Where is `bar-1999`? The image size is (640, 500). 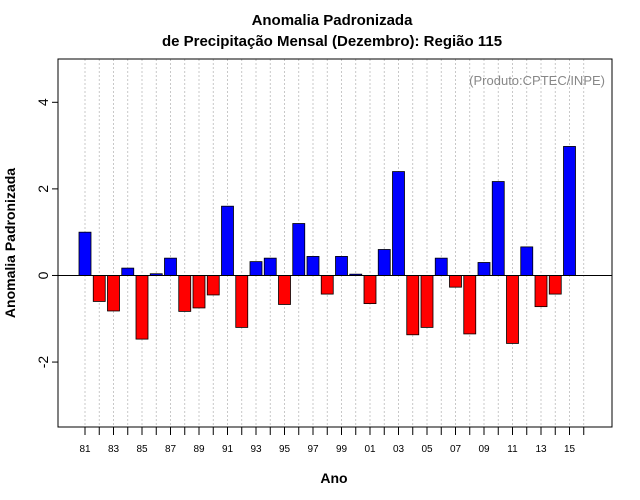 bar-1999 is located at coordinates (341, 266).